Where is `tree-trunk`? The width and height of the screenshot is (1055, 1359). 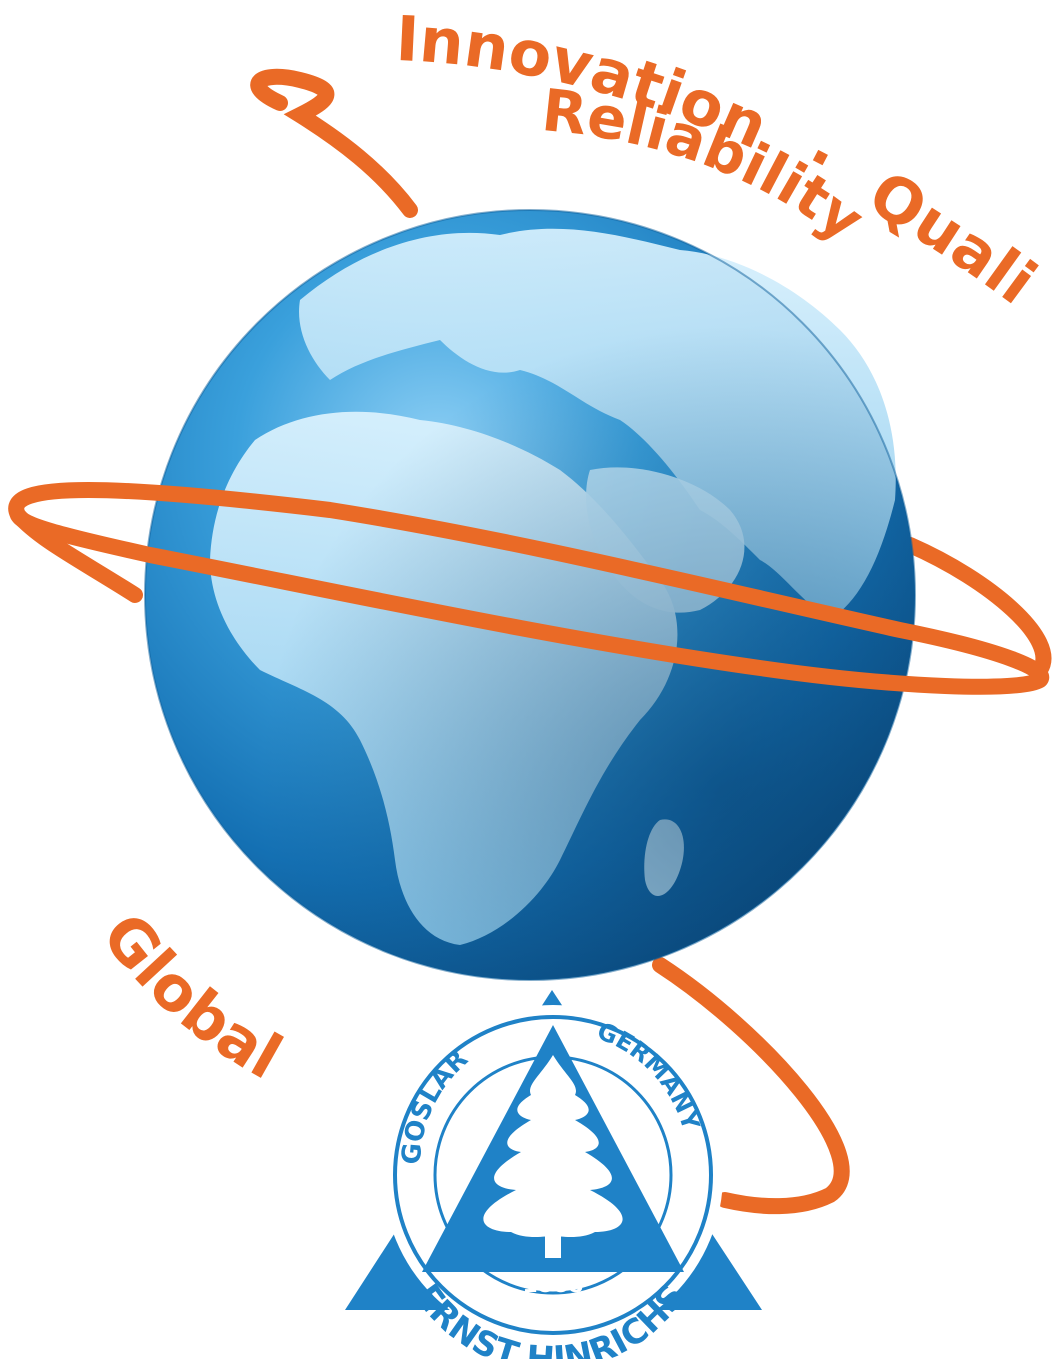
tree-trunk is located at coordinates (553, 1245).